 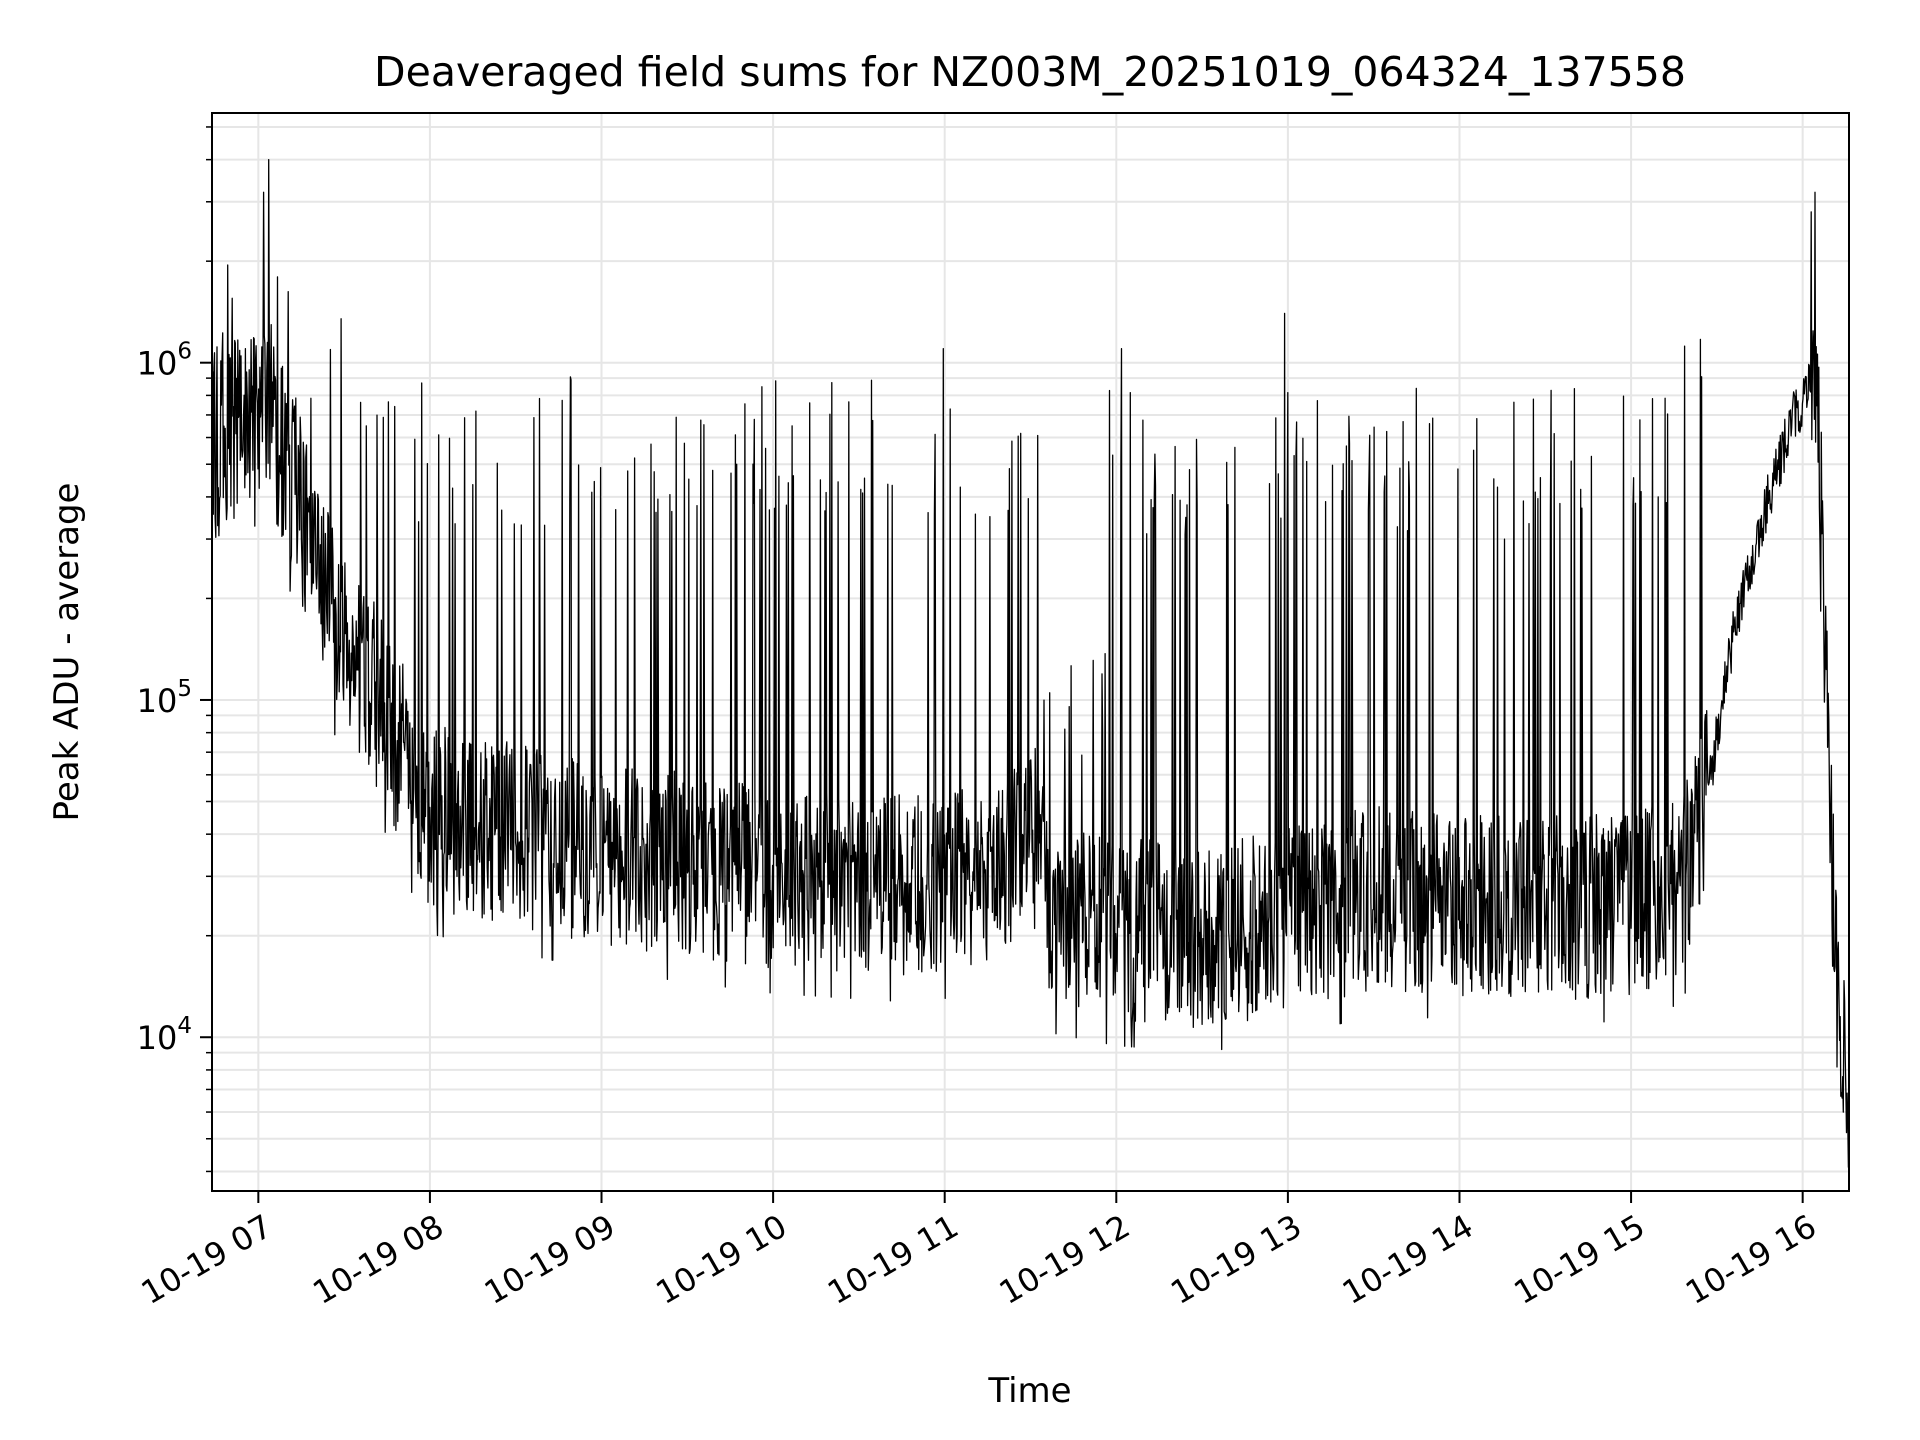 I want to click on y-tick-label-exponent: 5, so click(x=184, y=689).